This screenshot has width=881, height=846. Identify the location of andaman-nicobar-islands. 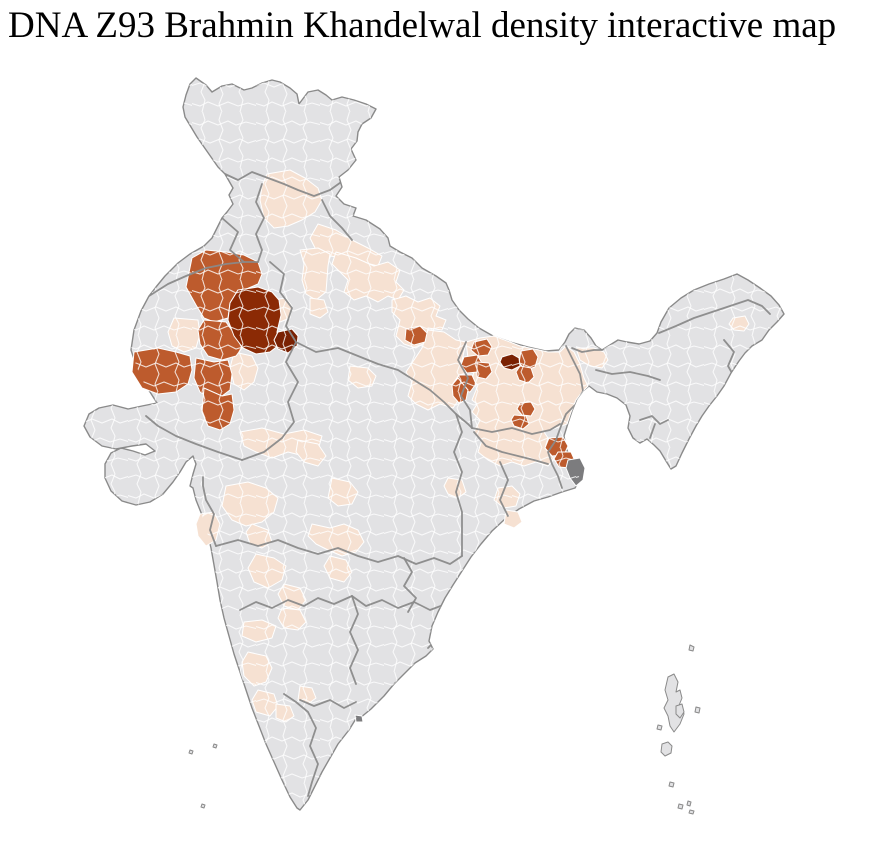
(678, 729).